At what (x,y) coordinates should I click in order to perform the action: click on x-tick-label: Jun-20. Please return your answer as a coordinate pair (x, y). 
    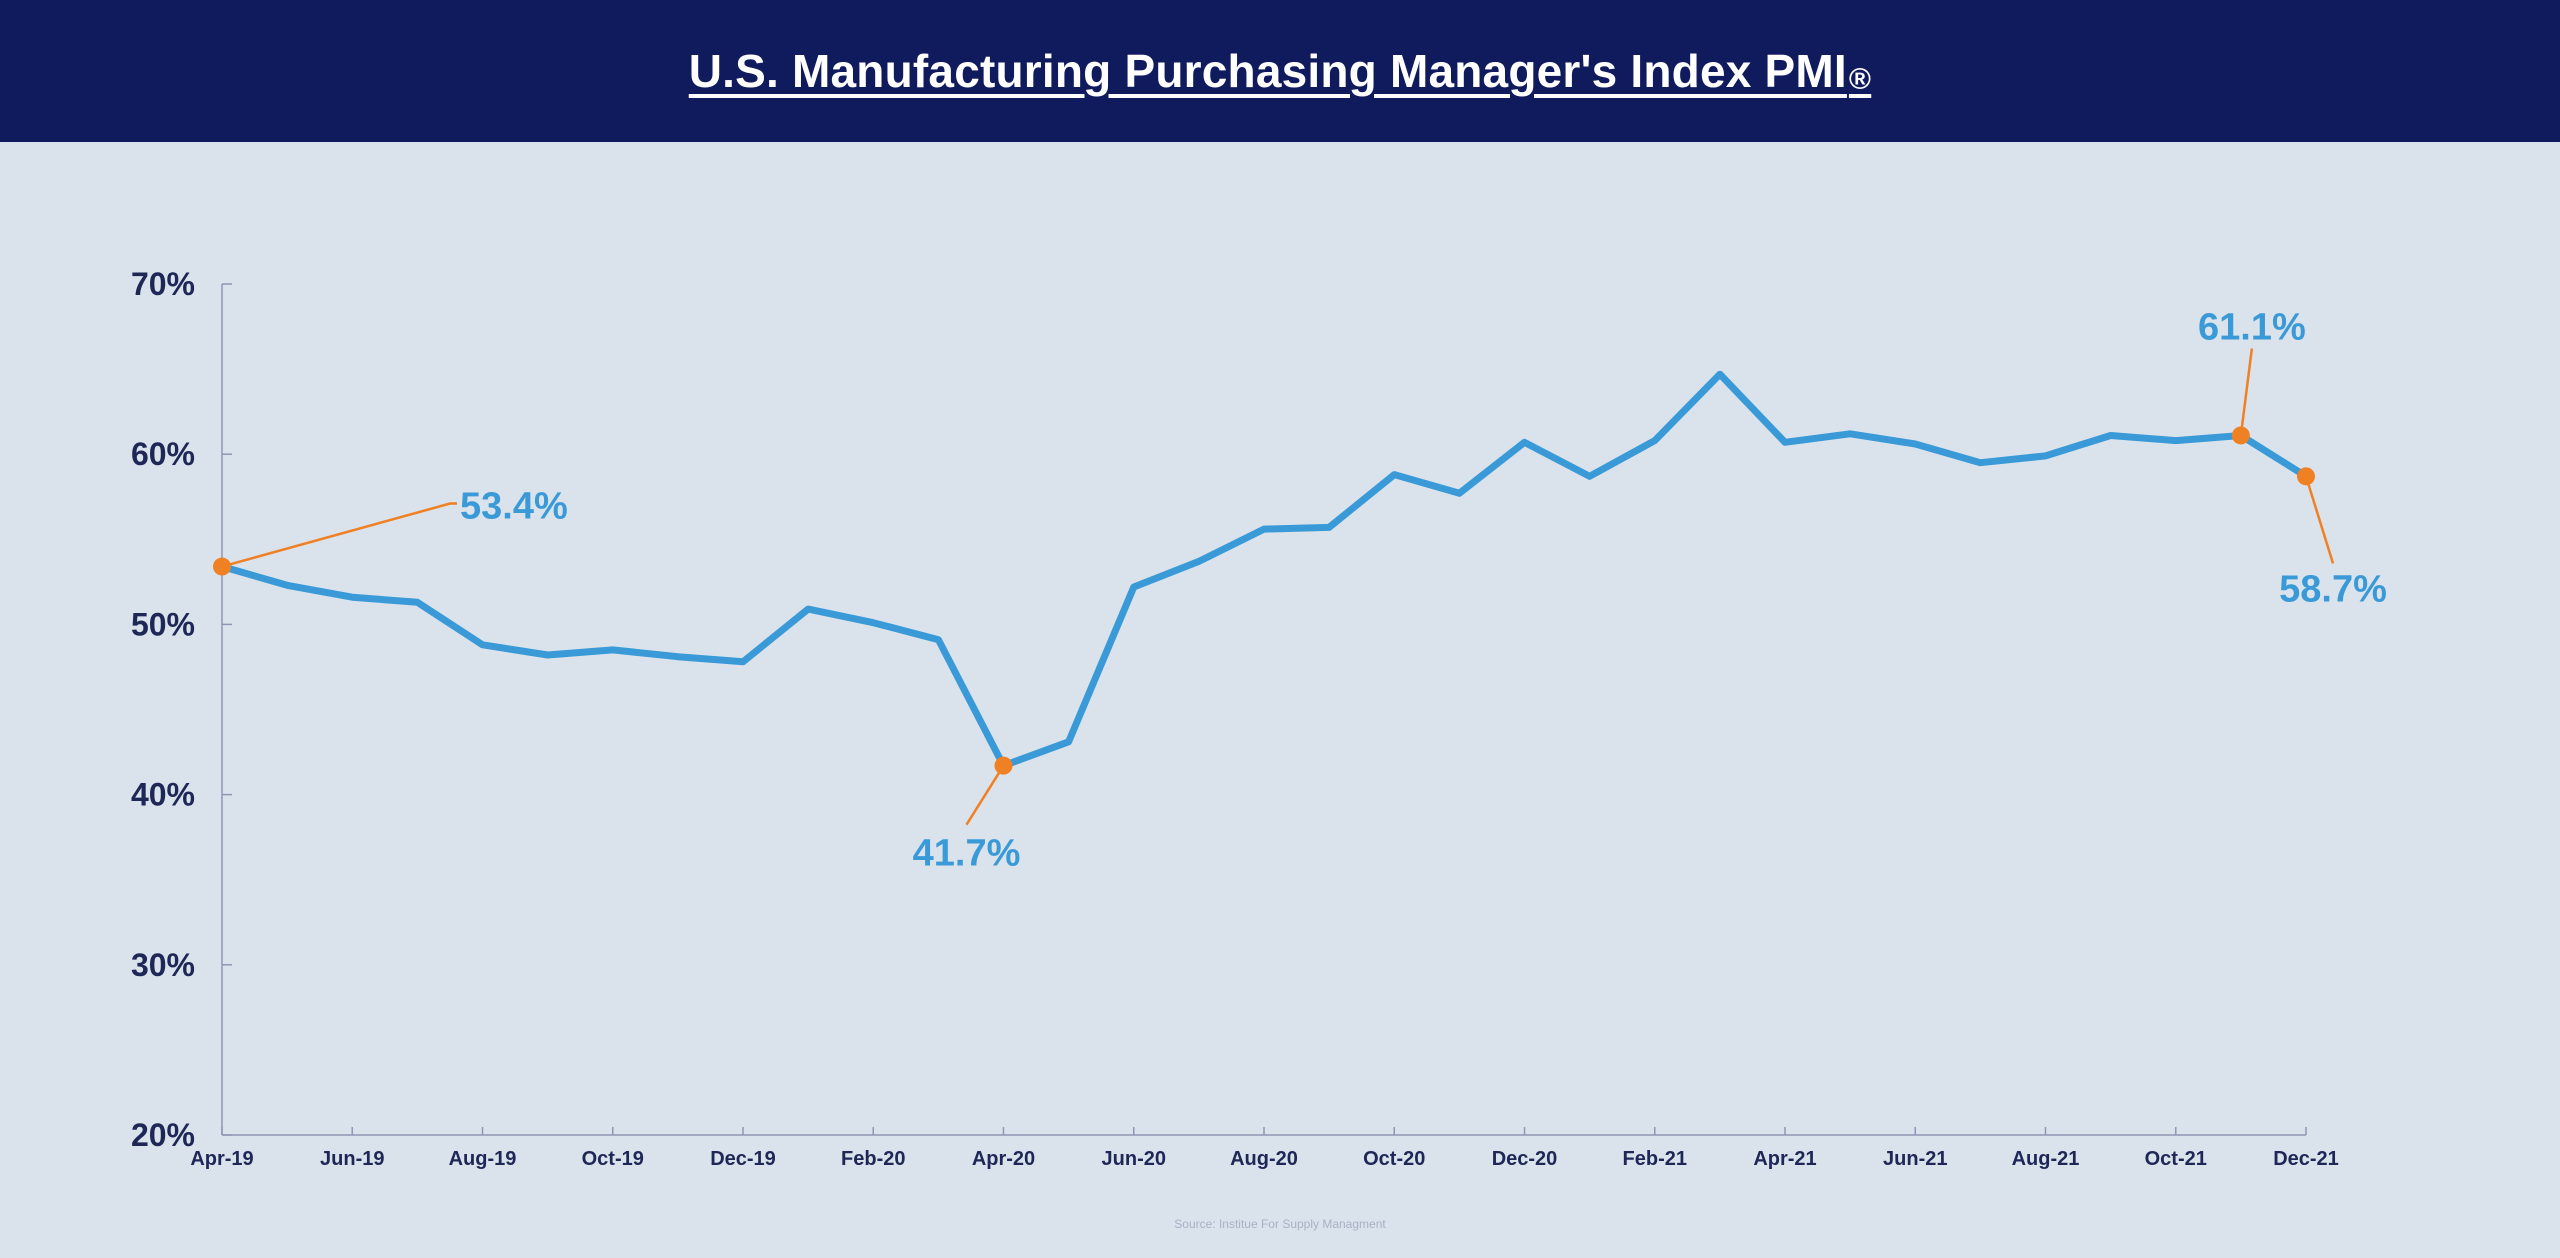
    Looking at the image, I should click on (1134, 1159).